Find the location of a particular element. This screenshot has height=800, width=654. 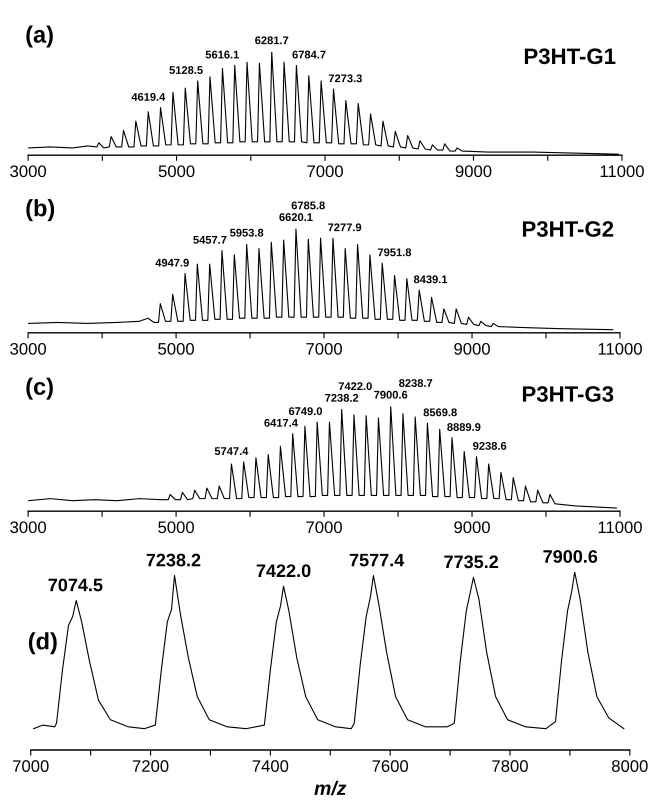

annotation: 7577.4 is located at coordinates (377, 560).